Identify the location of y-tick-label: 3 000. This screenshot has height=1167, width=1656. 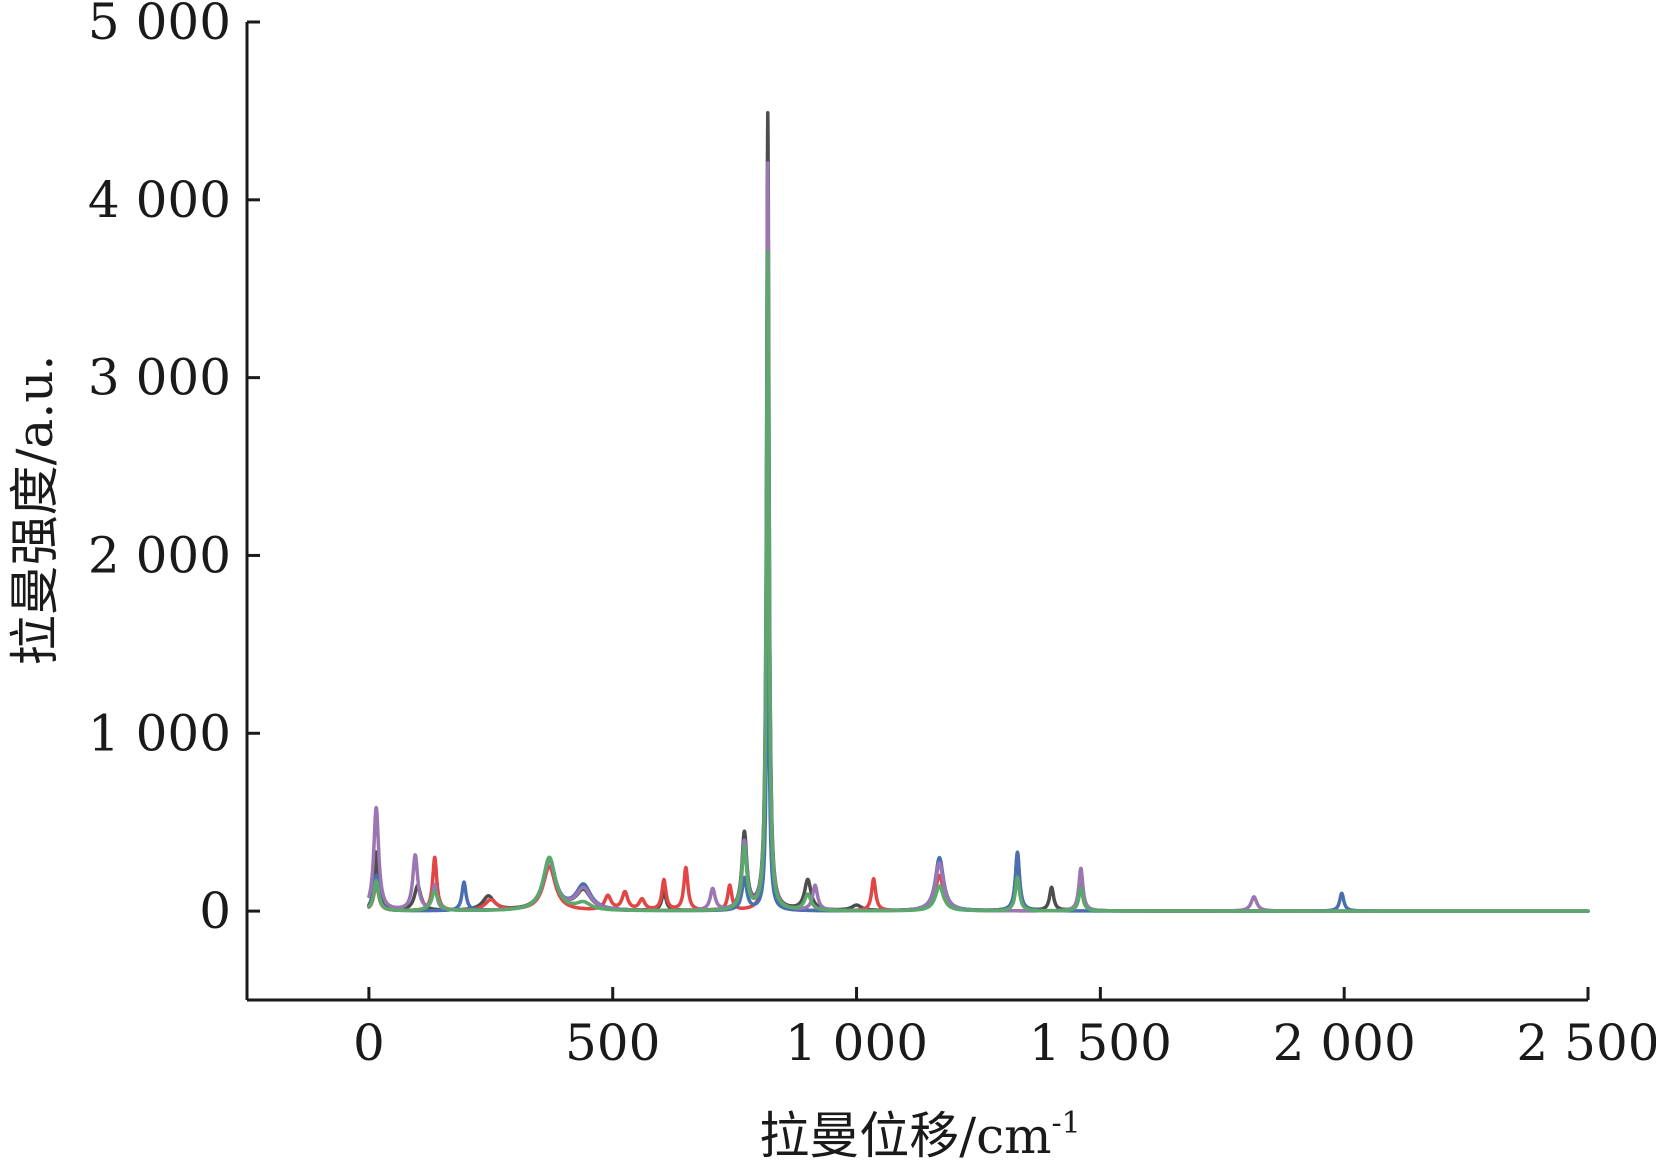
(159, 378).